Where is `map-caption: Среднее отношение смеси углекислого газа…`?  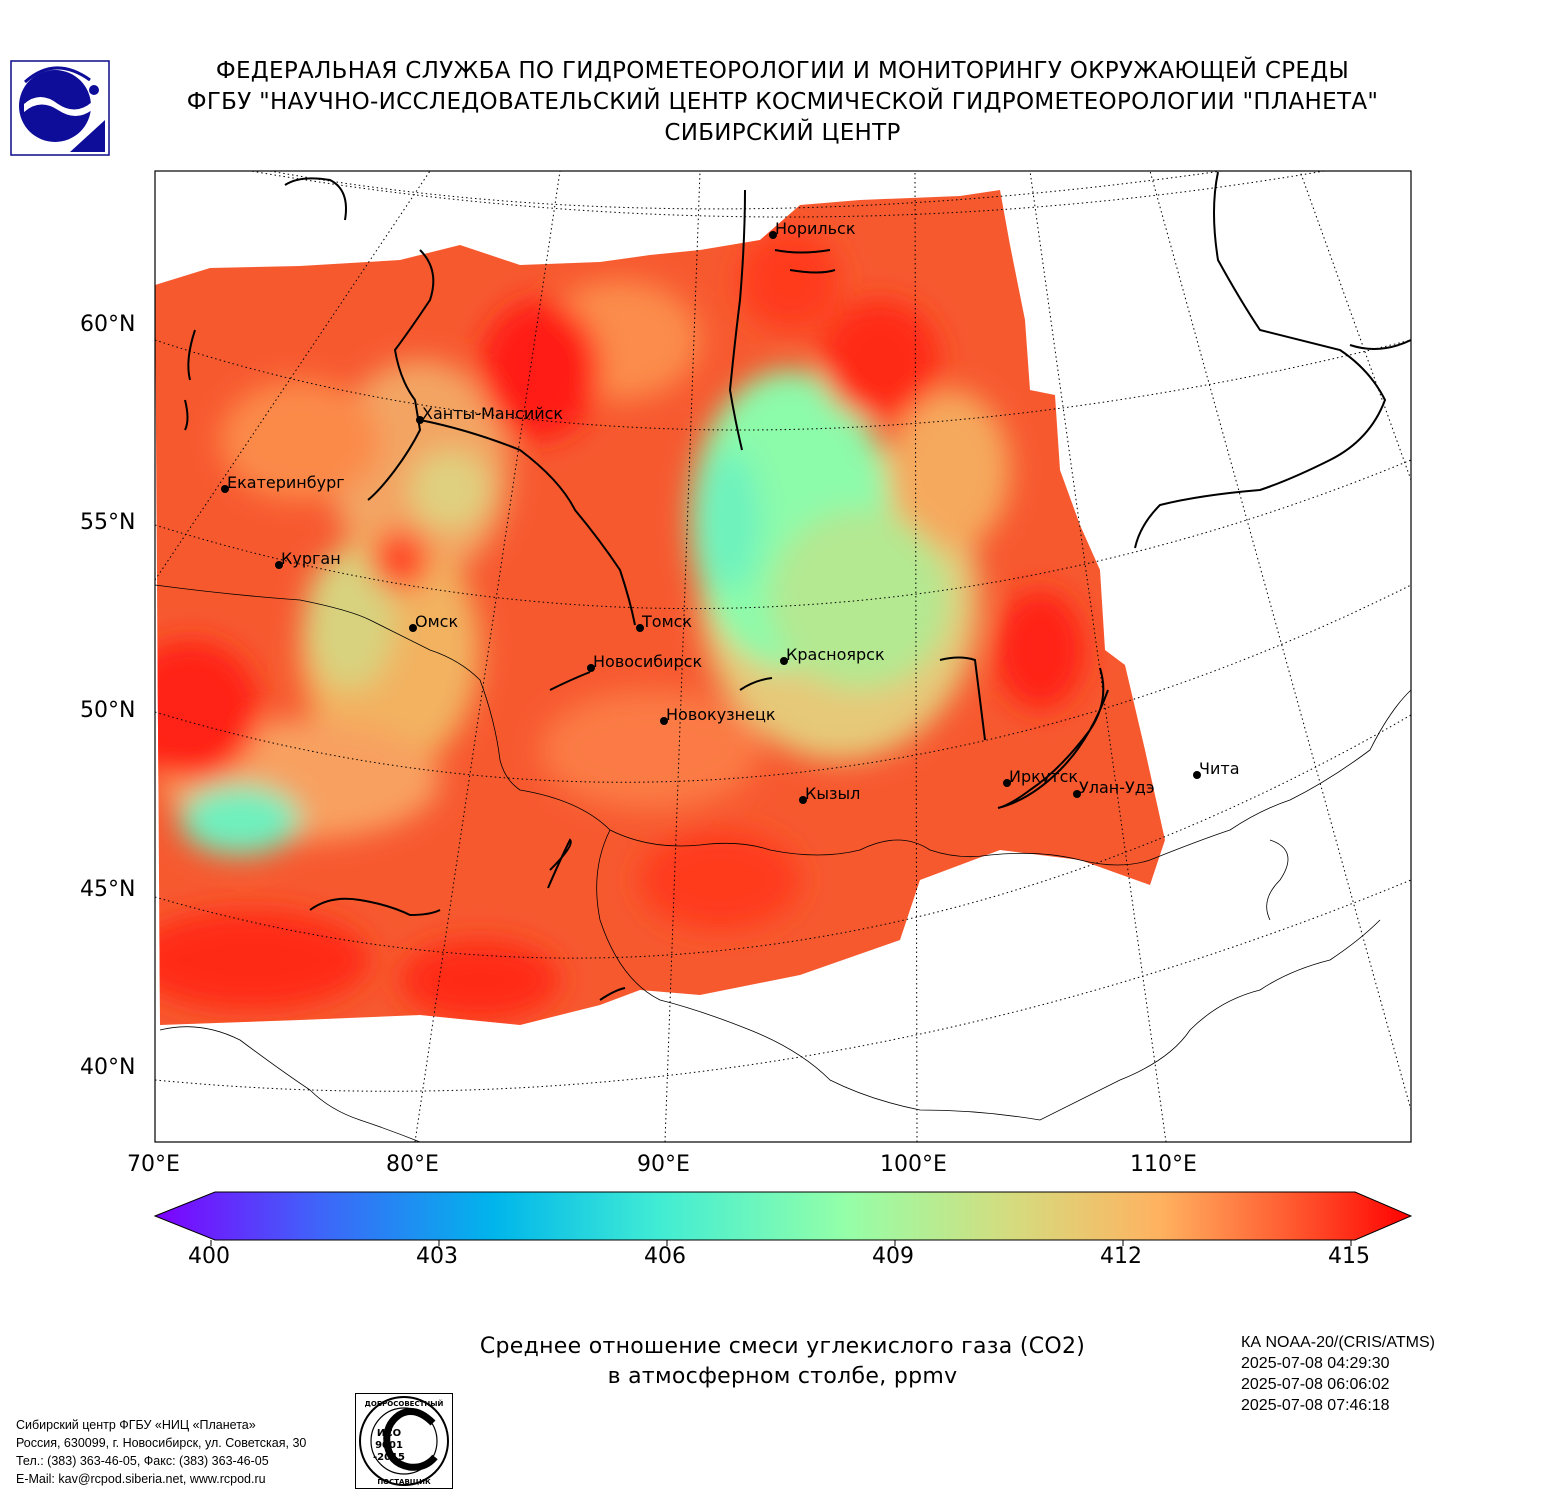
map-caption: Среднее отношение смеси углекислого газа… is located at coordinates (782, 1362).